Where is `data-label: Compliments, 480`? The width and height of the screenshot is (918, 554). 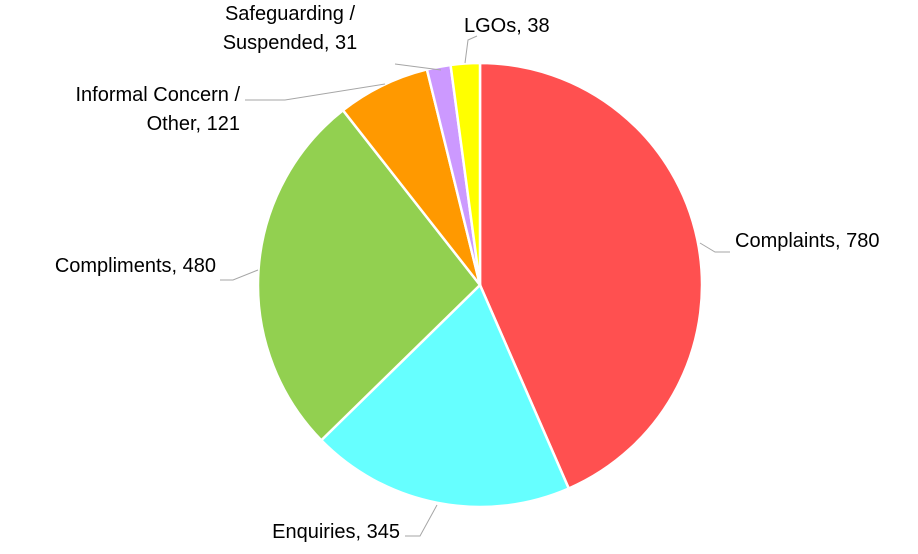
data-label: Compliments, 480 is located at coordinates (135, 266).